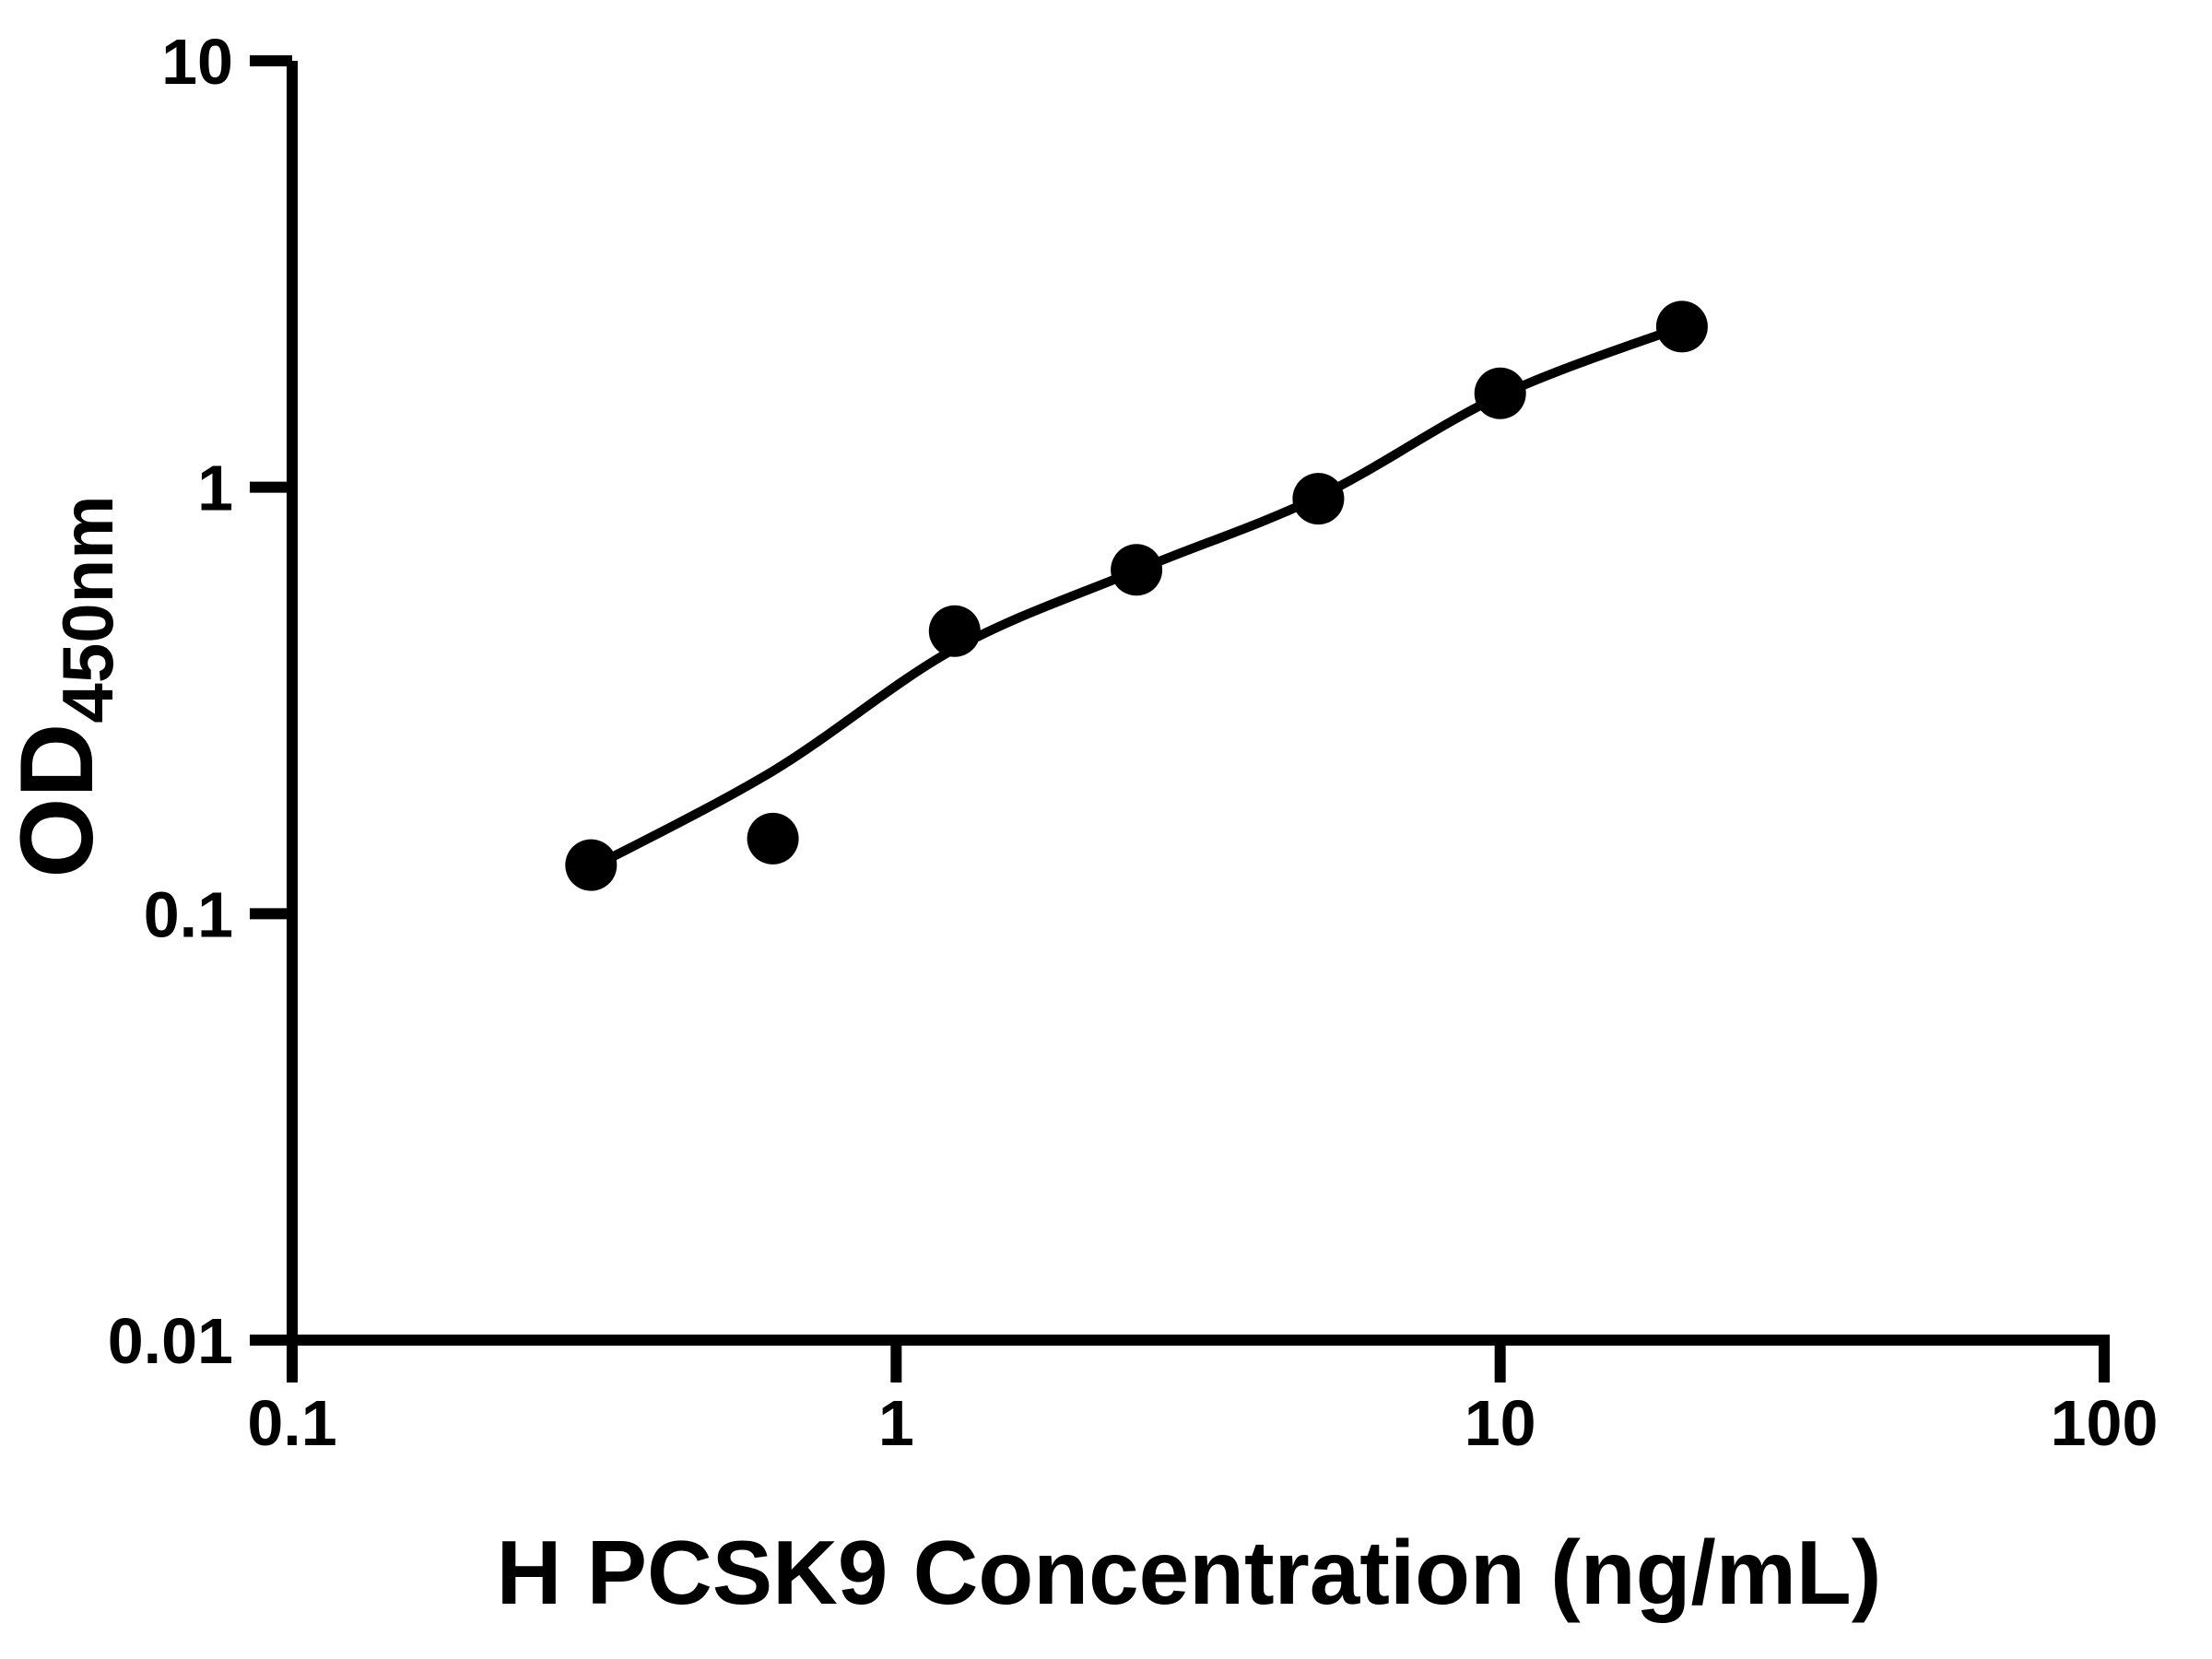 The height and width of the screenshot is (1659, 2212). I want to click on x-tick-label: 100, so click(2105, 1423).